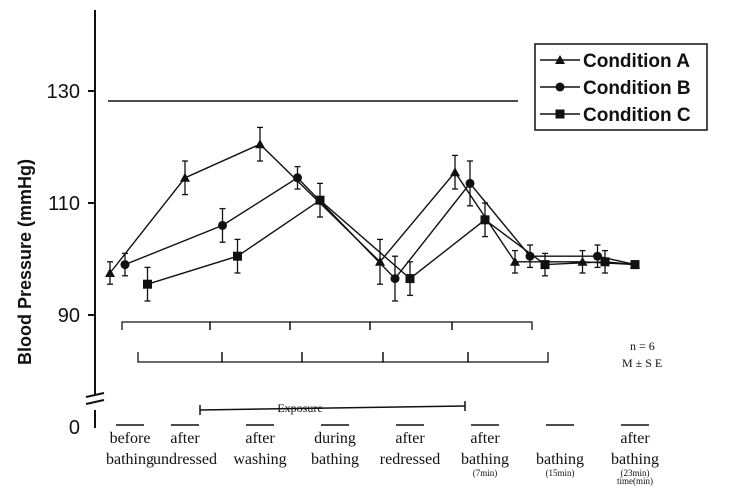 This screenshot has width=752, height=493. I want to click on x-tick-sublabel: (7min), so click(485, 473).